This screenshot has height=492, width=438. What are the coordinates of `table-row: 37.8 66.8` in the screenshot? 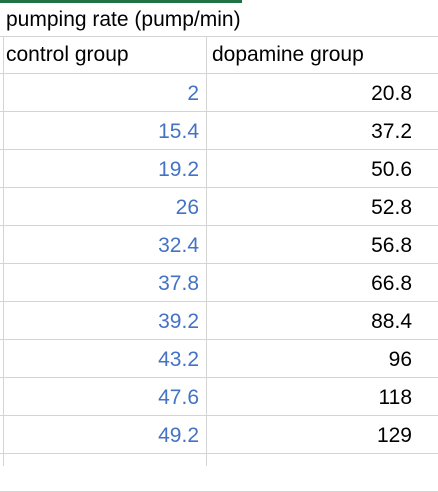 It's located at (219, 283).